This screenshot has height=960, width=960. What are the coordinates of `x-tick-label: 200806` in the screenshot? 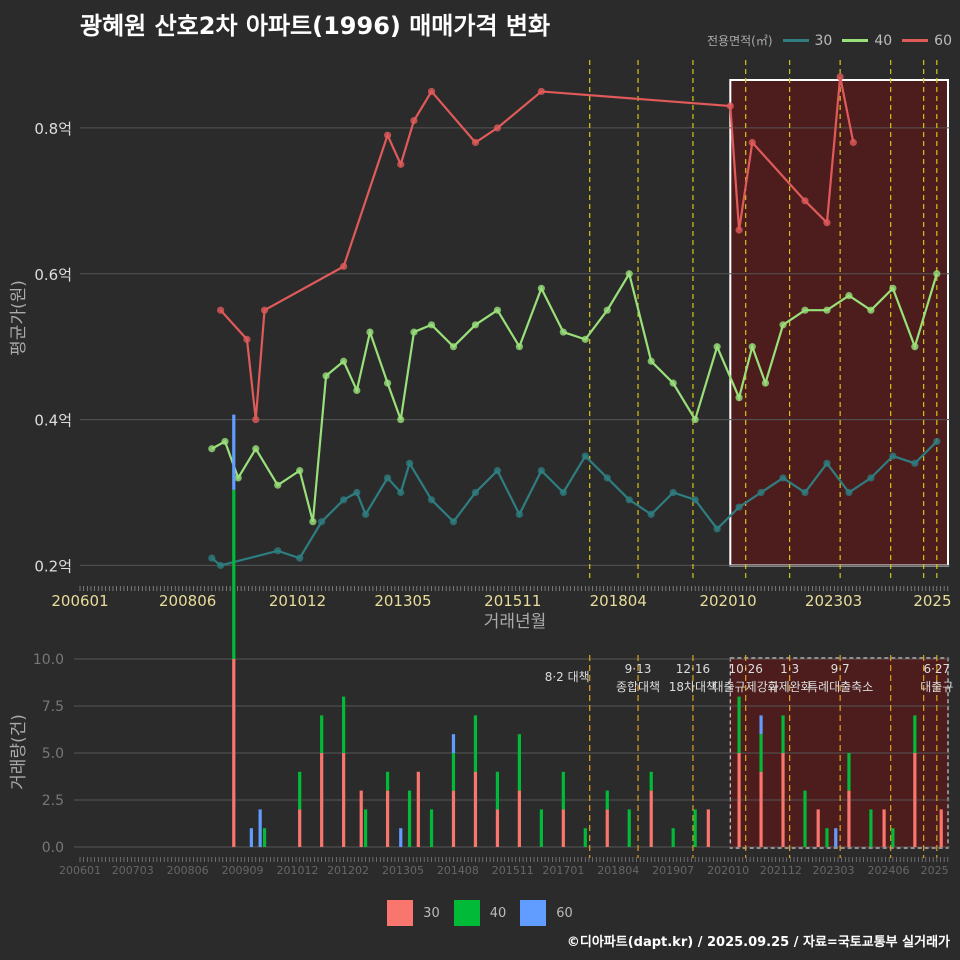 It's located at (187, 601).